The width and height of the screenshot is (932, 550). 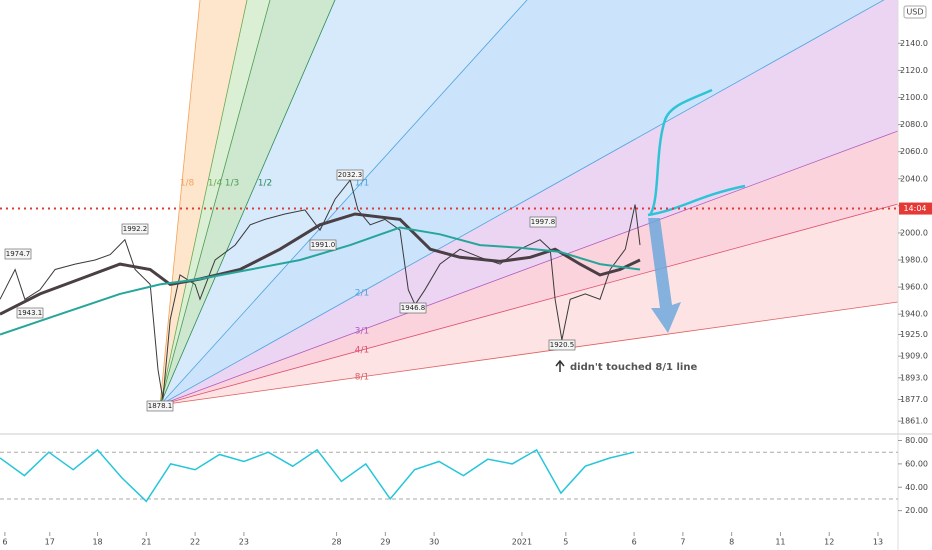 What do you see at coordinates (522, 542) in the screenshot?
I see `x-tick-label: 2021` at bounding box center [522, 542].